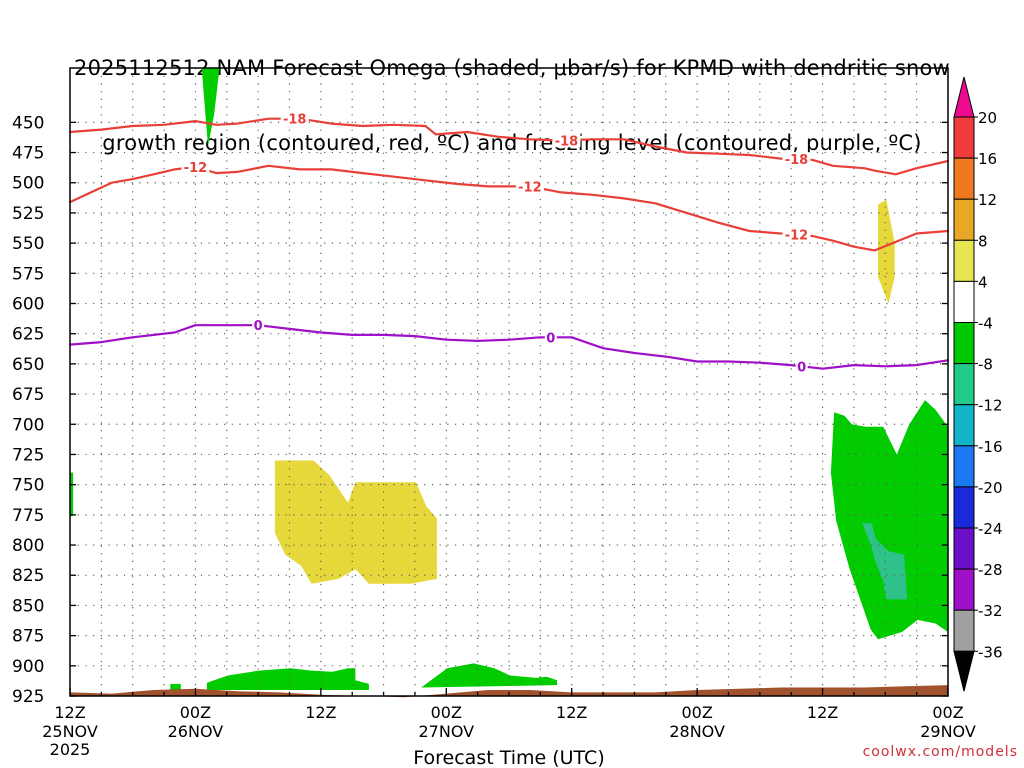 The height and width of the screenshot is (768, 1024). Describe the element at coordinates (990, 652) in the screenshot. I see `colorbar-label: -36` at that location.